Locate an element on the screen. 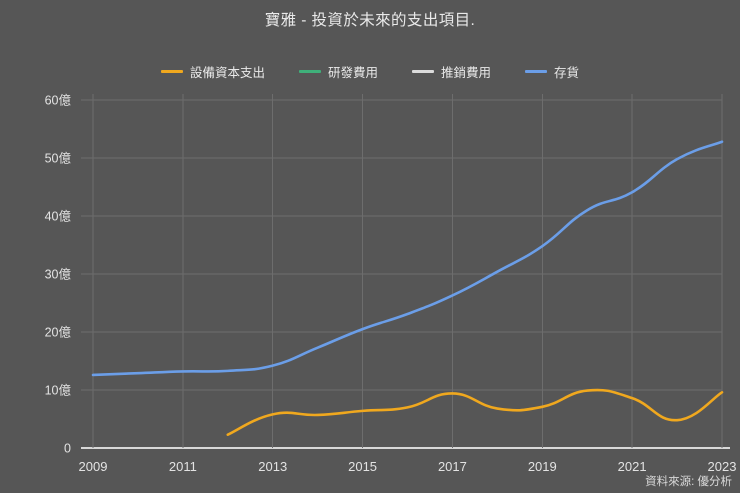 Image resolution: width=740 pixels, height=493 pixels. chart-title: 寶雅 - 投資於未來的支出項目. is located at coordinates (370, 20).